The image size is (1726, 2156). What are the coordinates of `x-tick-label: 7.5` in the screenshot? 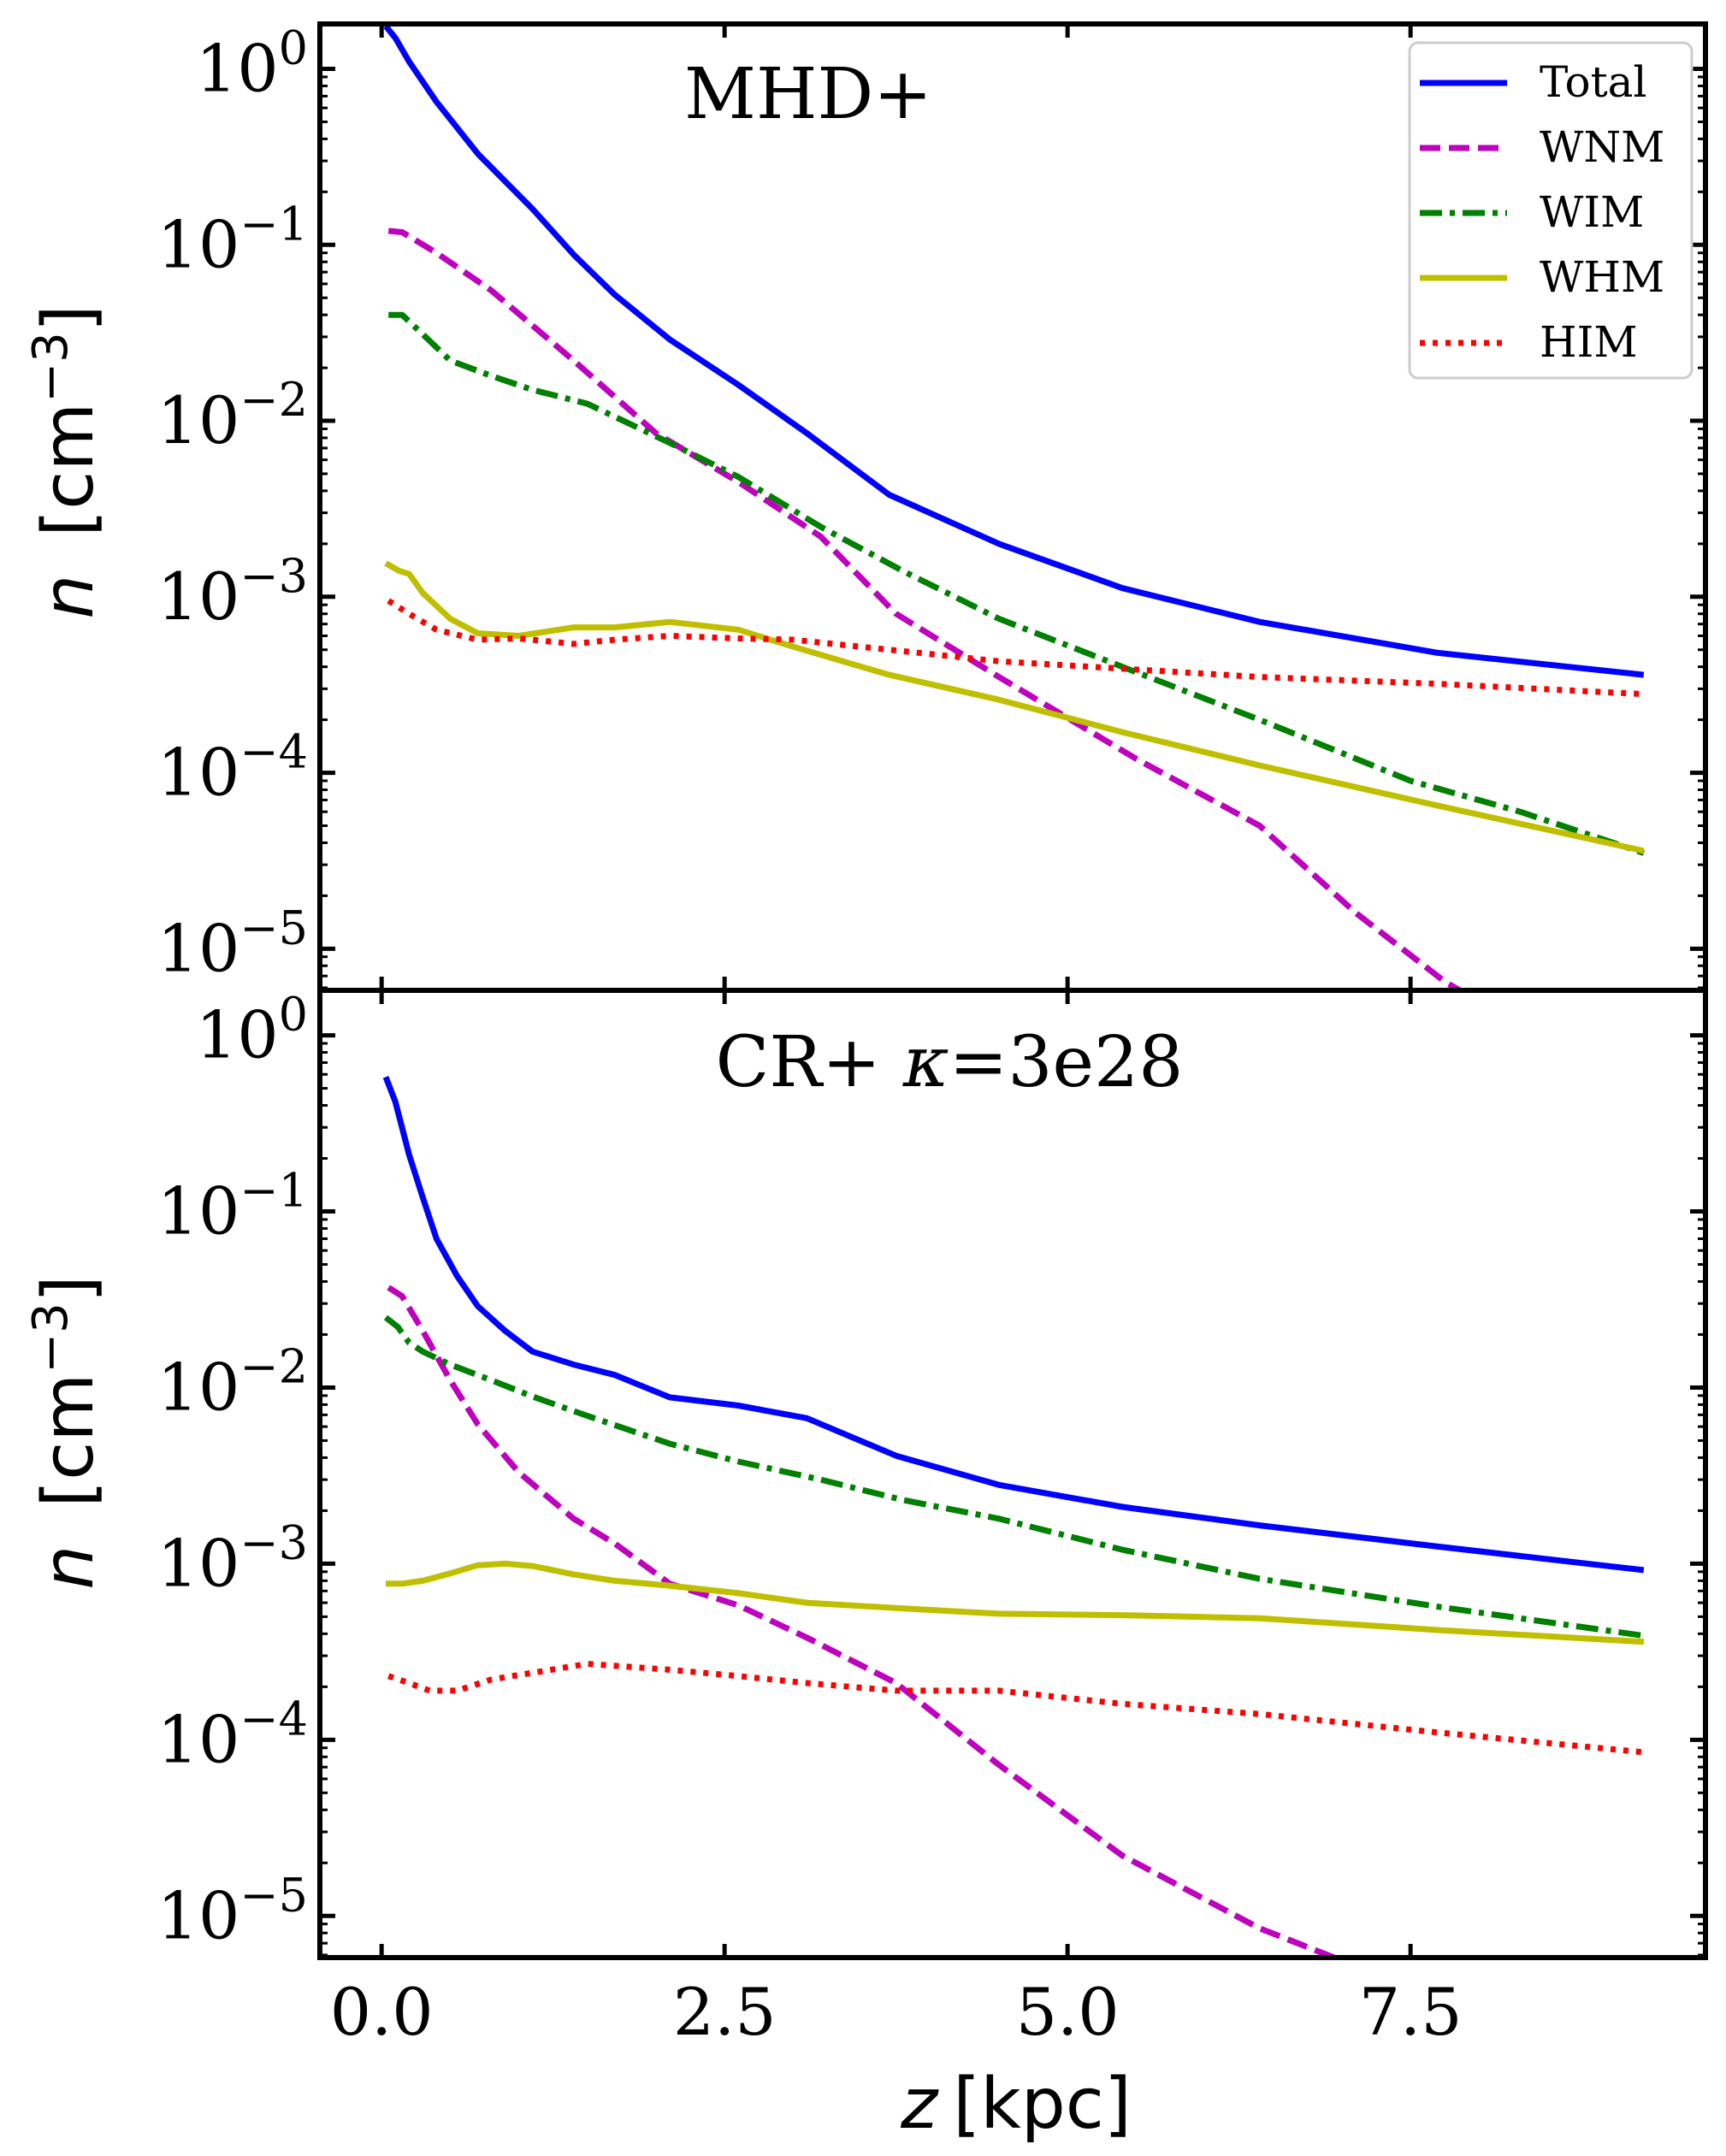 It's located at (1411, 2012).